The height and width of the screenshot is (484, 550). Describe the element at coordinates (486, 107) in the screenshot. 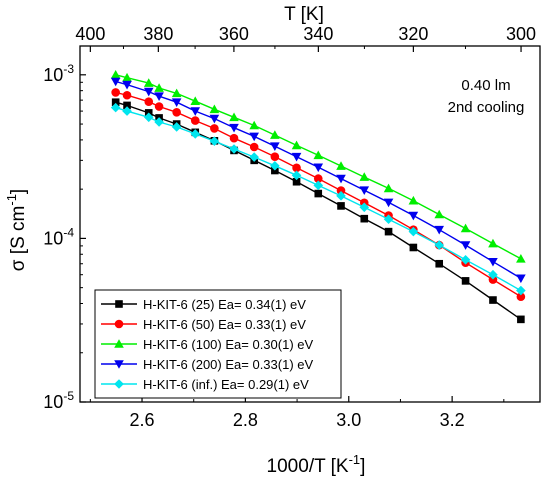

I see `annotation-line-2: 2nd cooling` at that location.